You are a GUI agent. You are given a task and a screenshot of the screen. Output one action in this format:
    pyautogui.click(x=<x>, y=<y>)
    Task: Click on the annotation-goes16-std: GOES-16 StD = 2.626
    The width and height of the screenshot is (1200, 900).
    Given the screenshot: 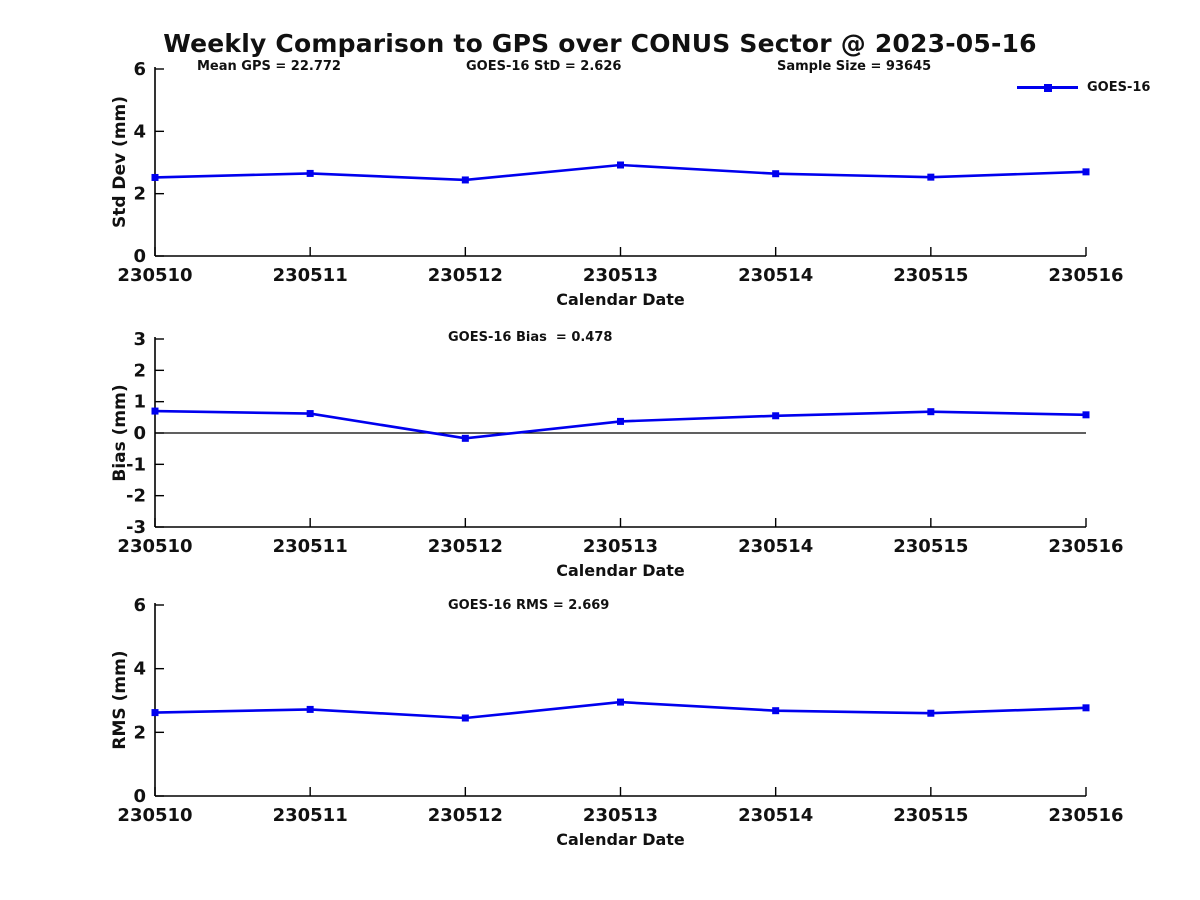 What is the action you would take?
    pyautogui.click(x=544, y=66)
    